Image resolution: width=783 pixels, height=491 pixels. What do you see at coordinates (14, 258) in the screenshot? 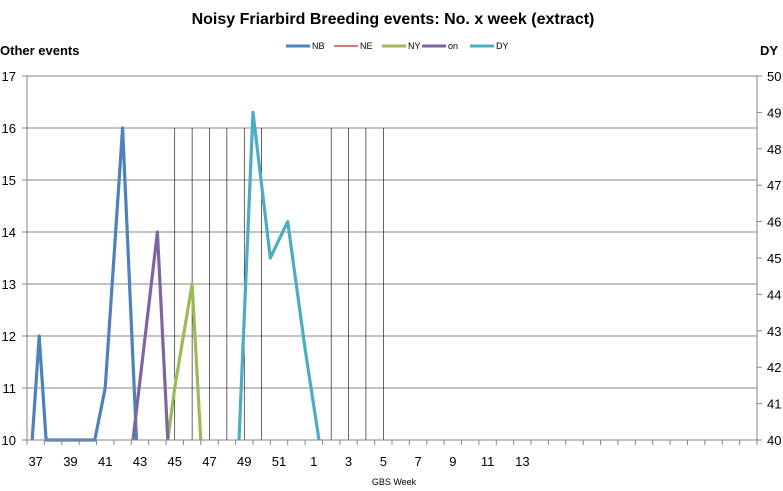
I see `y-ticks-left: 10 11 12 13 14 15 16 17` at bounding box center [14, 258].